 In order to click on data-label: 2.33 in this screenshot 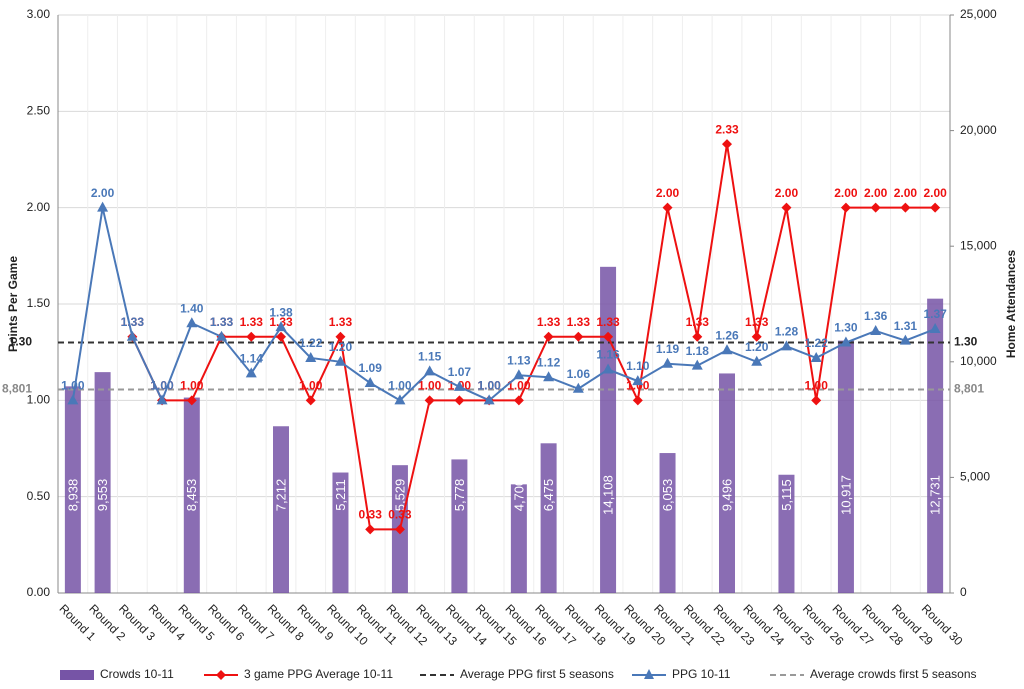, I will do `click(727, 129)`.